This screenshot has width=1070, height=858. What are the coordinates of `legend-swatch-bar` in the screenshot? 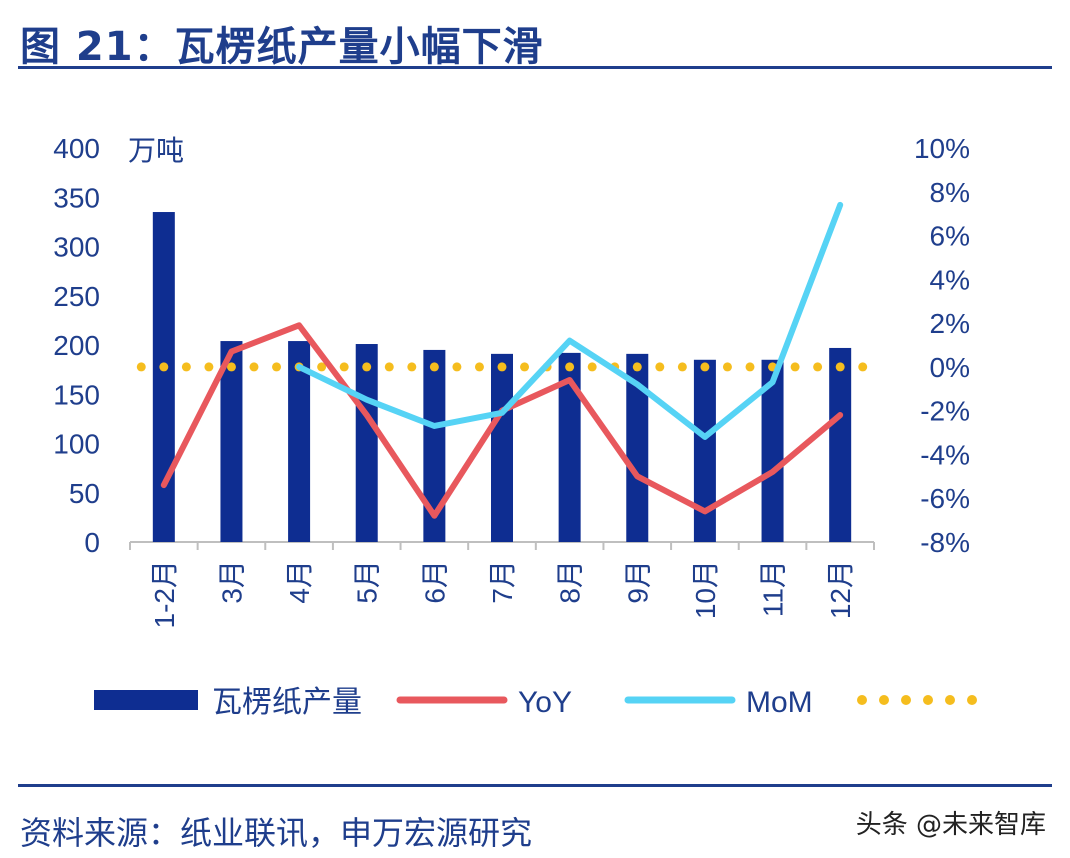 It's located at (146, 700).